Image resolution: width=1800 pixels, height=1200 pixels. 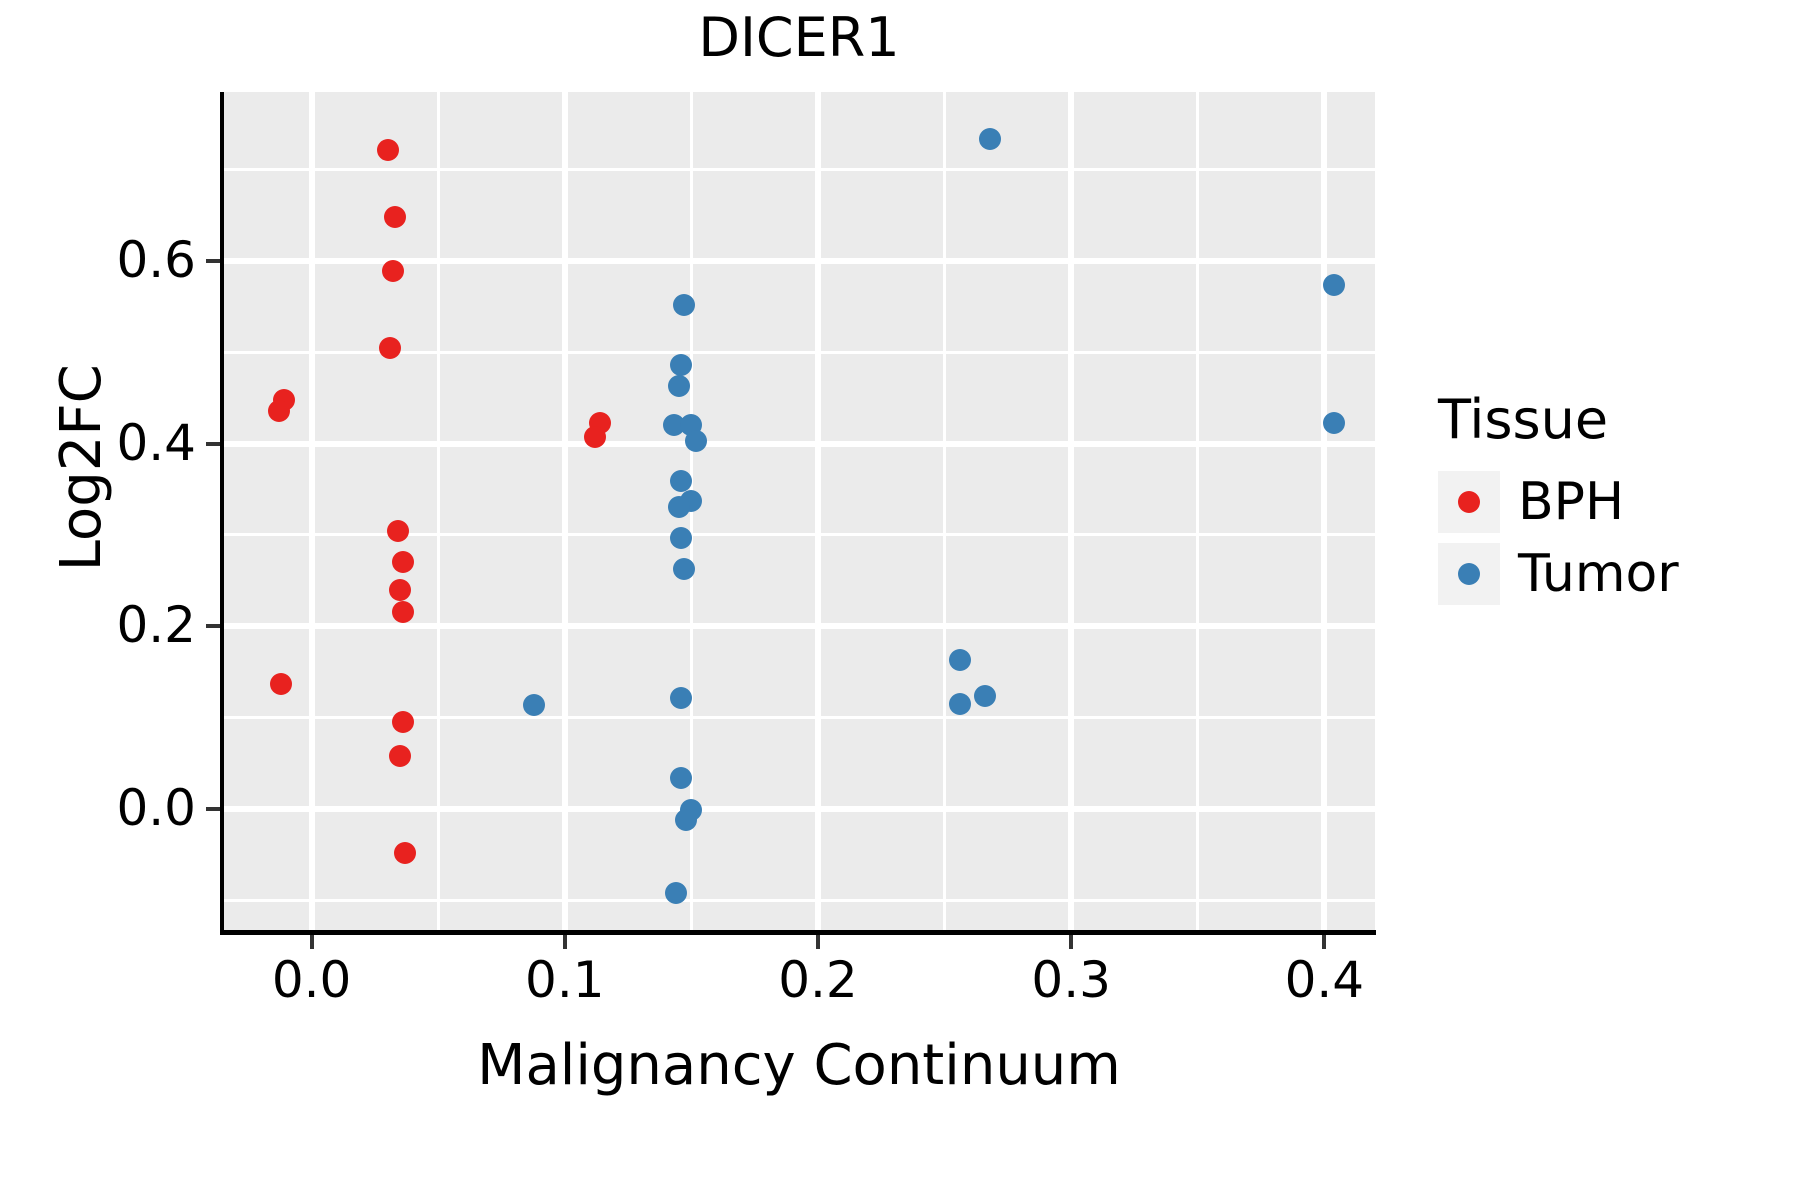 I want to click on x-axis-label: Malignancy Continuum, so click(x=799, y=1065).